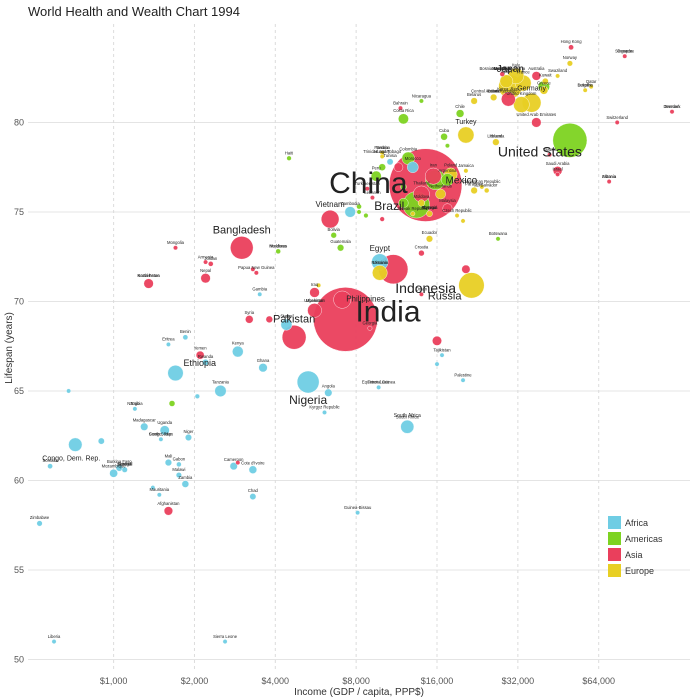 This screenshot has height=700, width=700. Describe the element at coordinates (259, 289) in the screenshot. I see `country-label-small: Gambia` at that location.